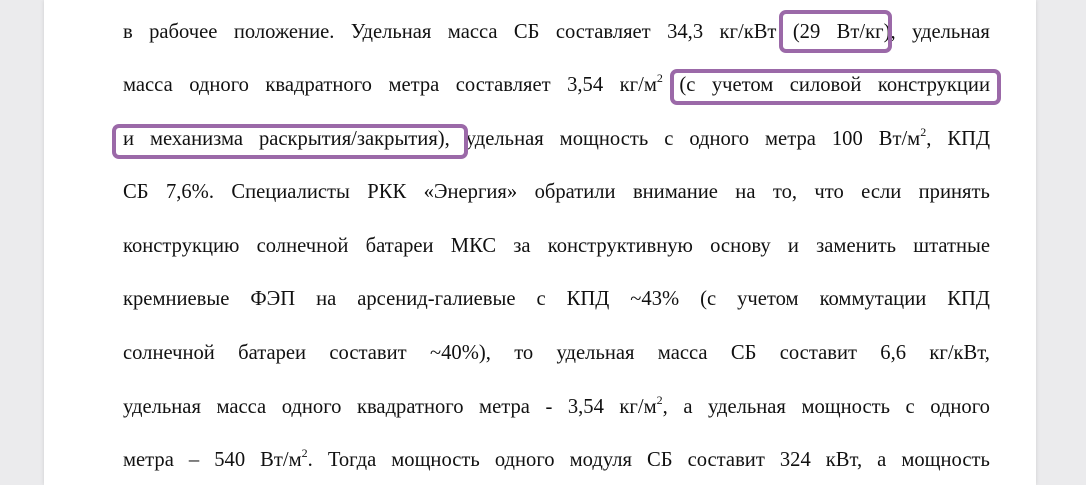  Describe the element at coordinates (881, 192) in the screenshot. I see `word: если` at that location.